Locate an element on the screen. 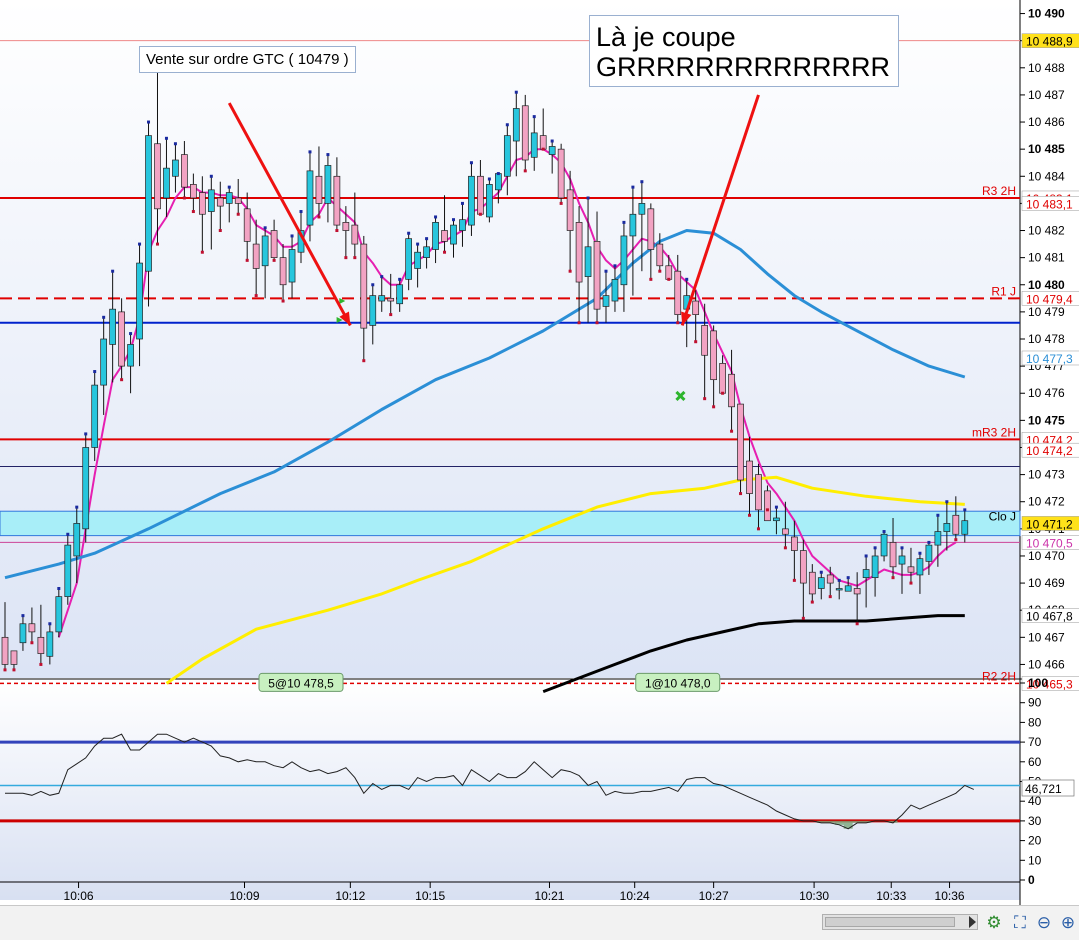 The height and width of the screenshot is (940, 1079). time-tick-label: 10:33 is located at coordinates (891, 896).